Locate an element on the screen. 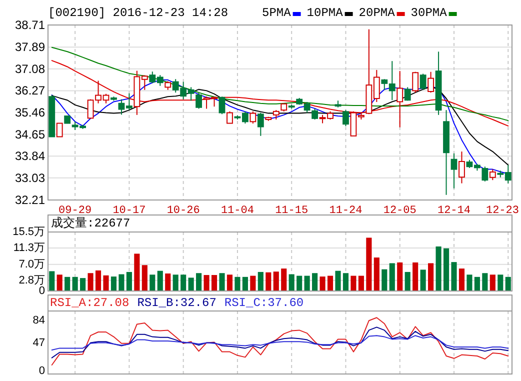  legend-label: 10PMA is located at coordinates (325, 13).